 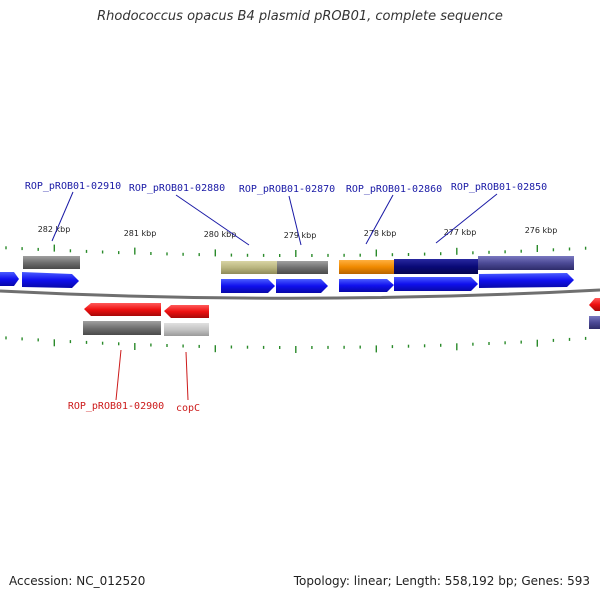 I want to click on scale-label-279: 279 kbp, so click(x=300, y=235).